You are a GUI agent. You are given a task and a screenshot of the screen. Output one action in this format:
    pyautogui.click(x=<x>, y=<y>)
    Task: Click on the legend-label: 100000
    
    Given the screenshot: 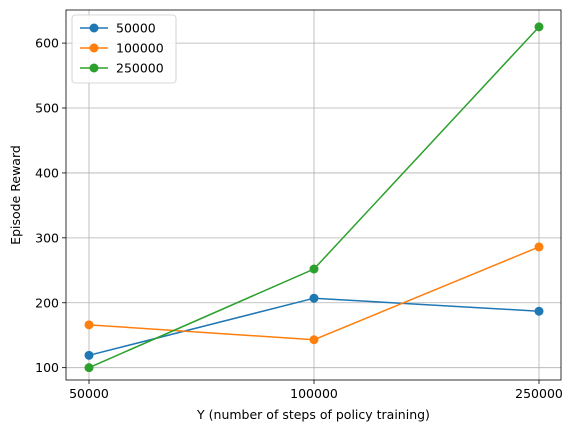 What is the action you would take?
    pyautogui.click(x=140, y=48)
    